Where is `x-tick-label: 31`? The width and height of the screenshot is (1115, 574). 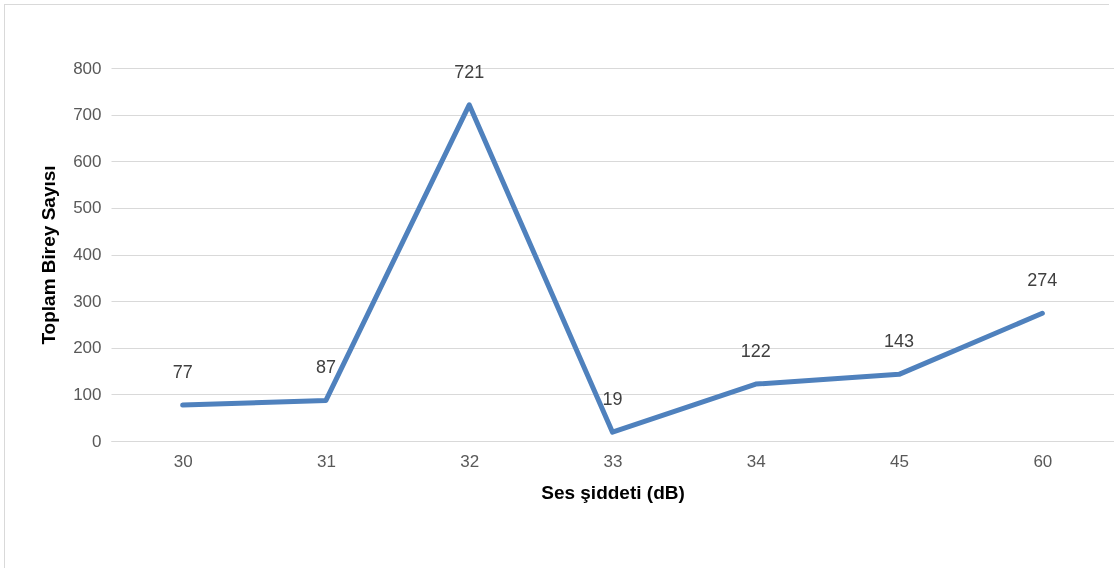 x-tick-label: 31 is located at coordinates (326, 461).